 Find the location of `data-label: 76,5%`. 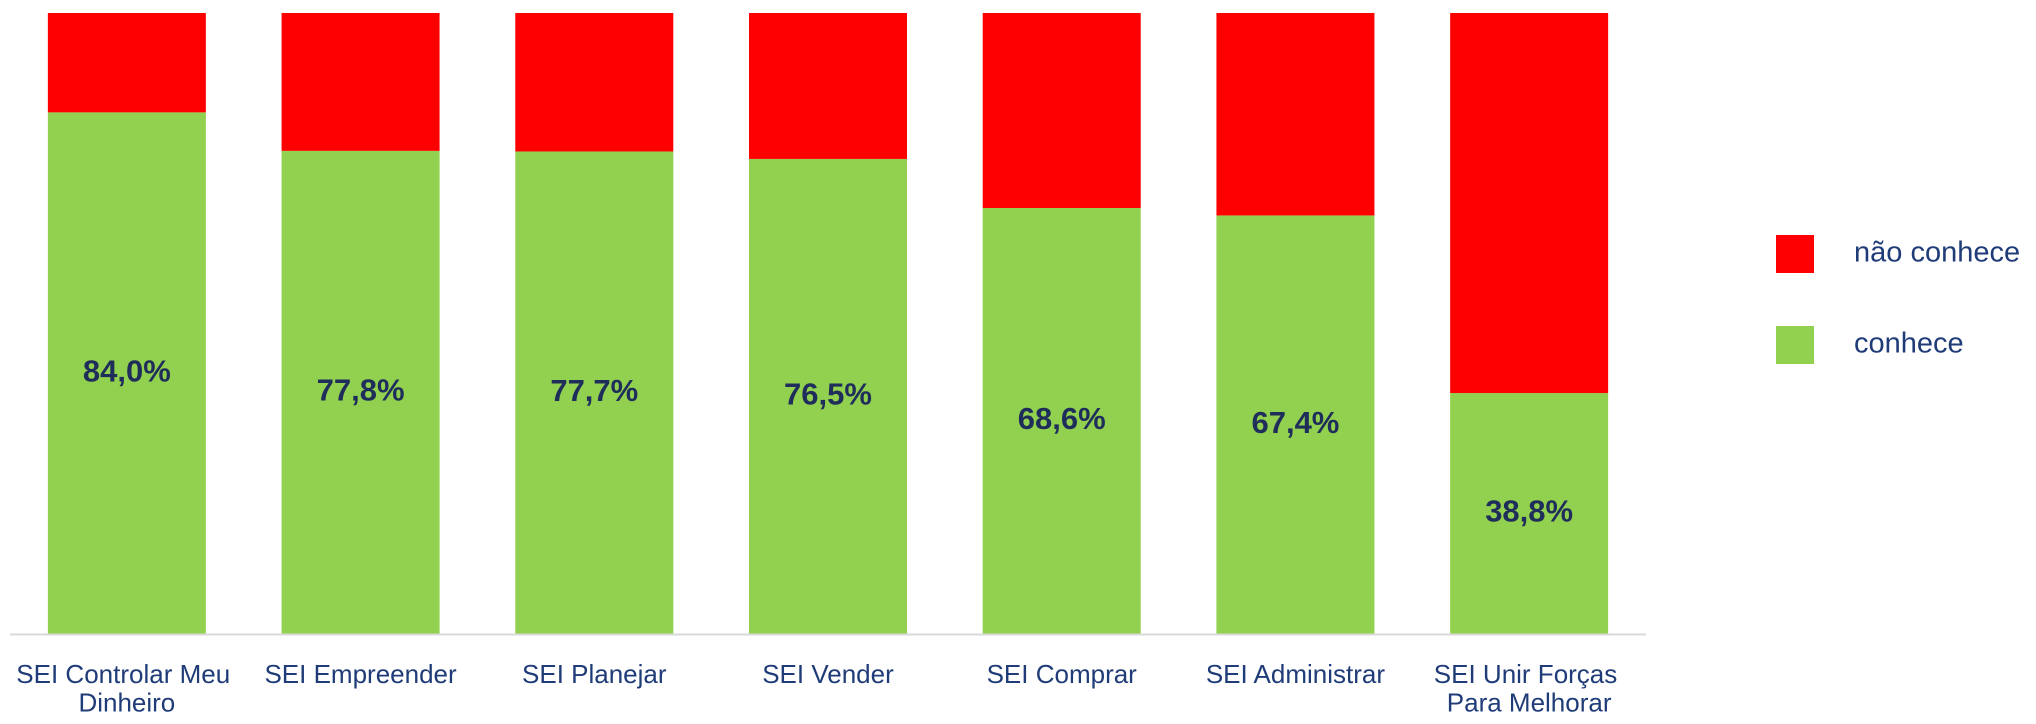

data-label: 76,5% is located at coordinates (828, 394).